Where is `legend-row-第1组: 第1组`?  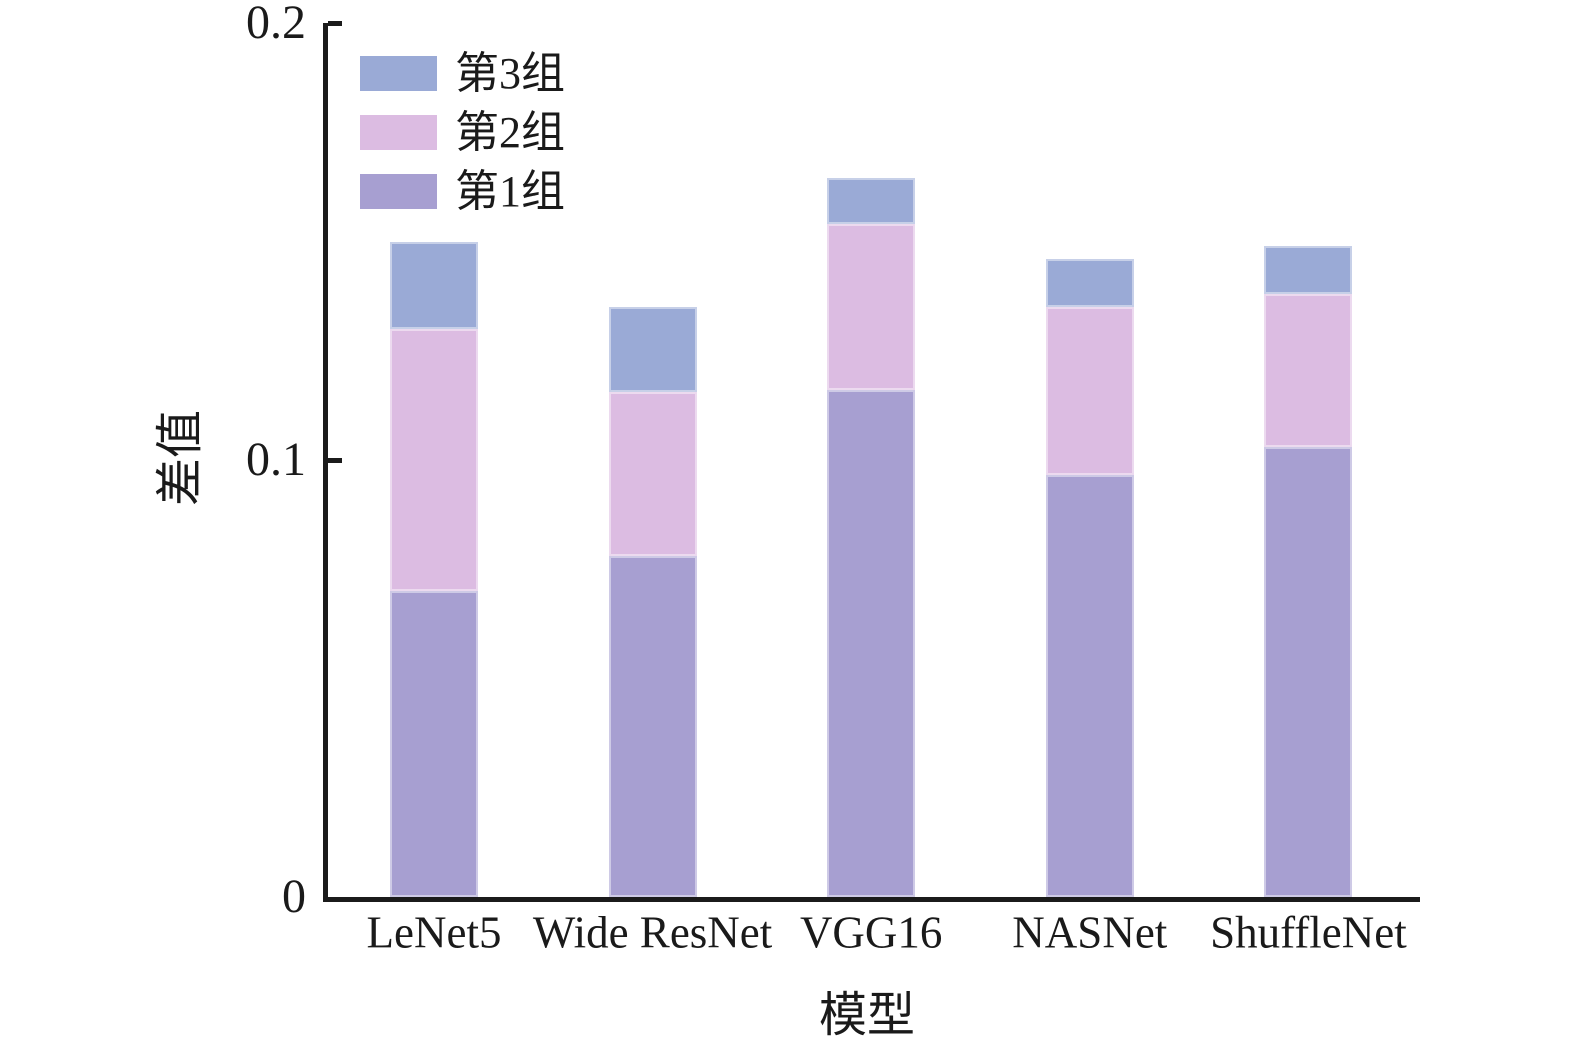 legend-row-第1组: 第1组 is located at coordinates (462, 191).